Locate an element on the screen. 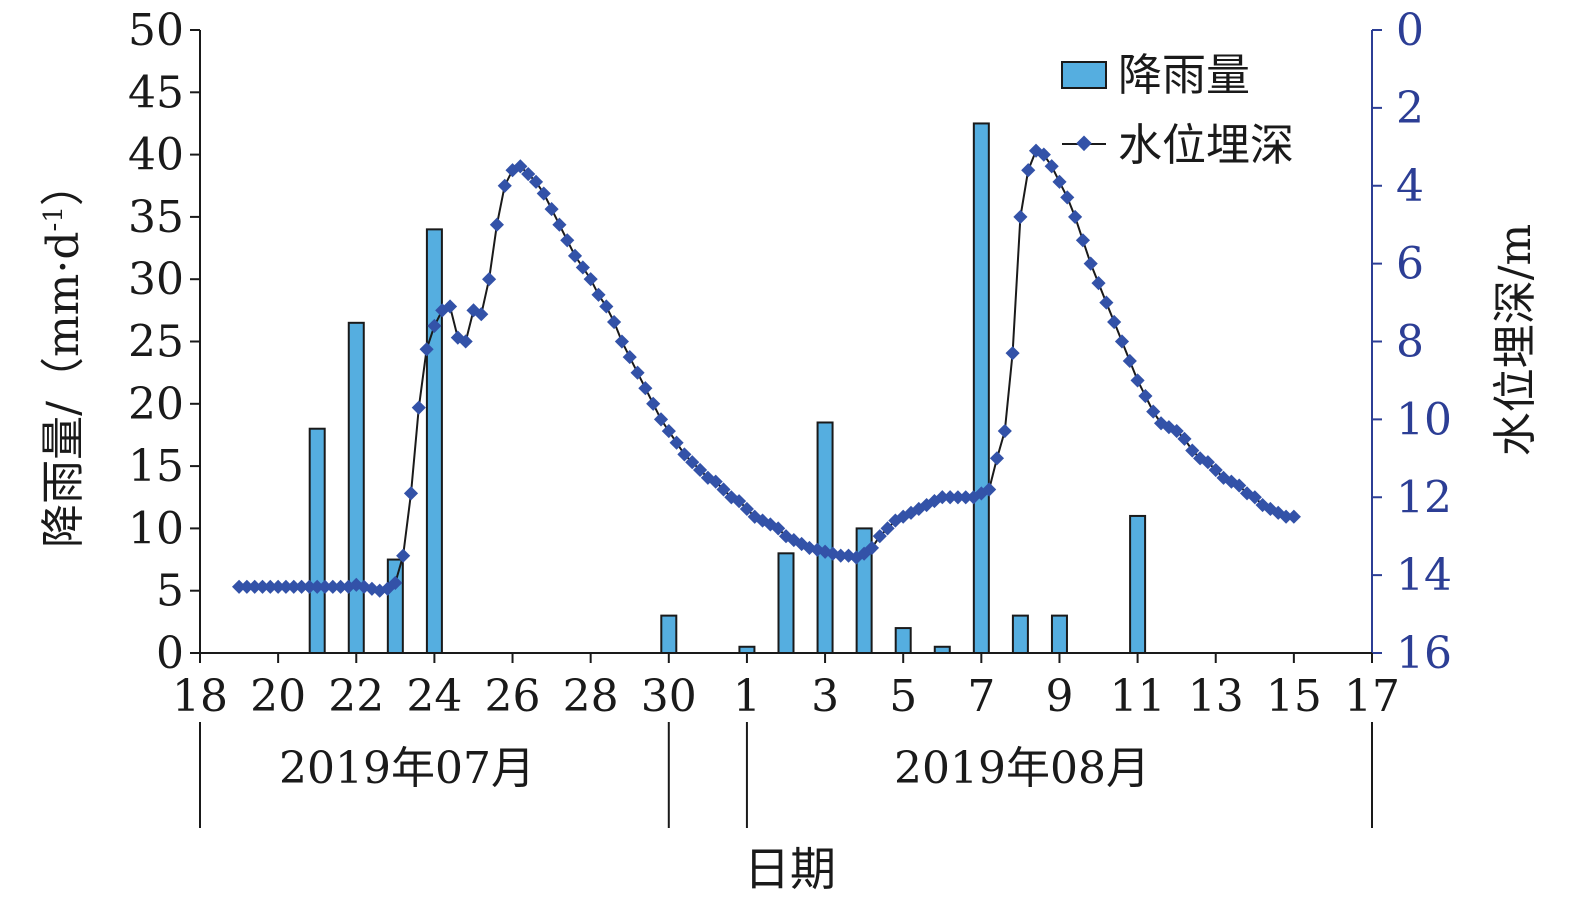  y-left-tick-label: 35 is located at coordinates (156, 217).